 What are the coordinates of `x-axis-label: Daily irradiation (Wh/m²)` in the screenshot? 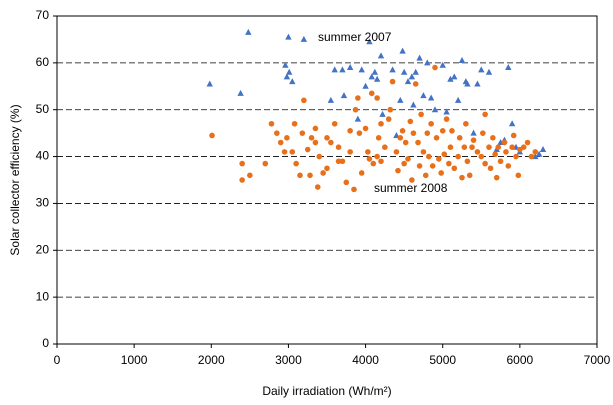 It's located at (326, 391).